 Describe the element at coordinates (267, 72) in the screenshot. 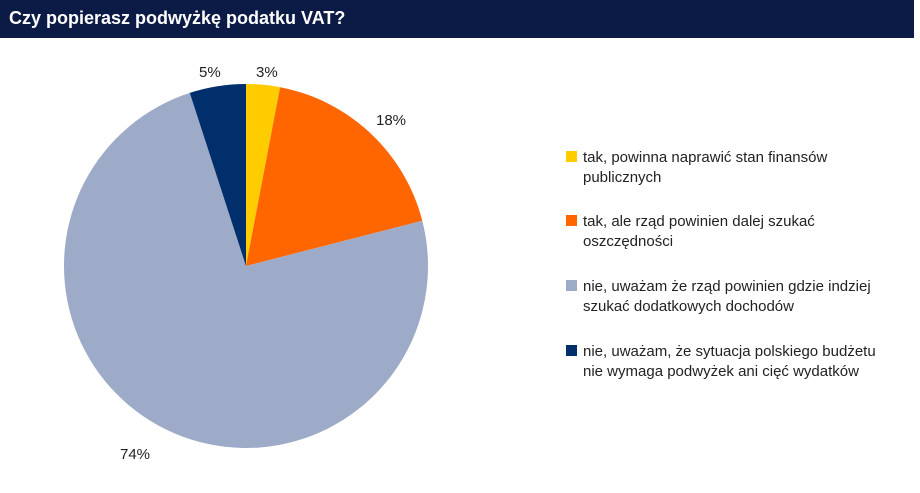

I see `data-label-0: 3%` at that location.